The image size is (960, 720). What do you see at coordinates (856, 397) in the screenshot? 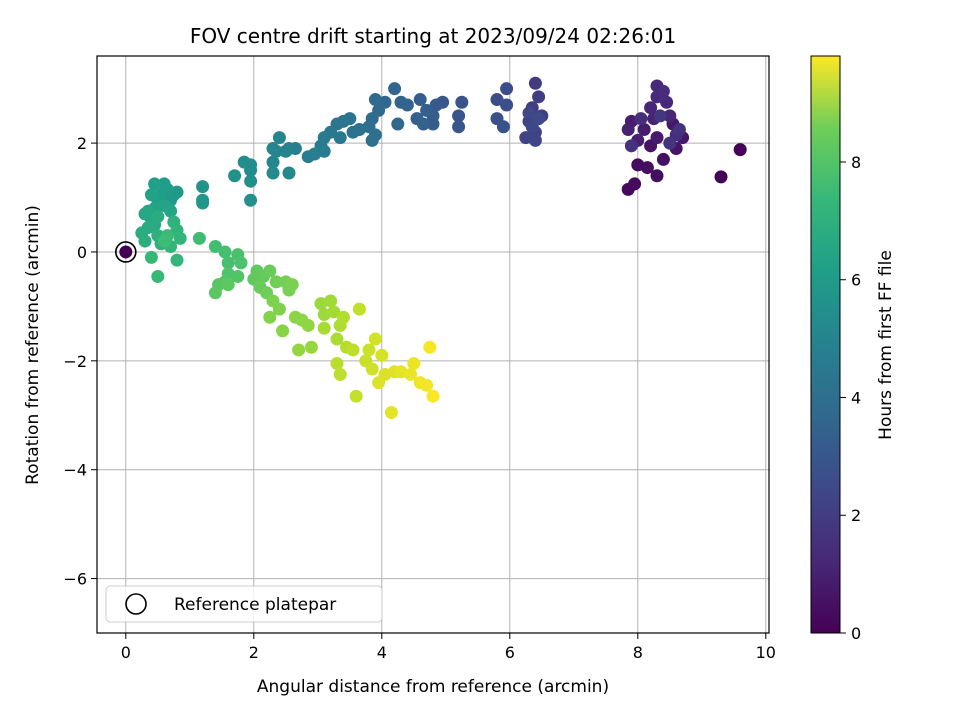
I see `colorbar-tick-label: 4` at bounding box center [856, 397].